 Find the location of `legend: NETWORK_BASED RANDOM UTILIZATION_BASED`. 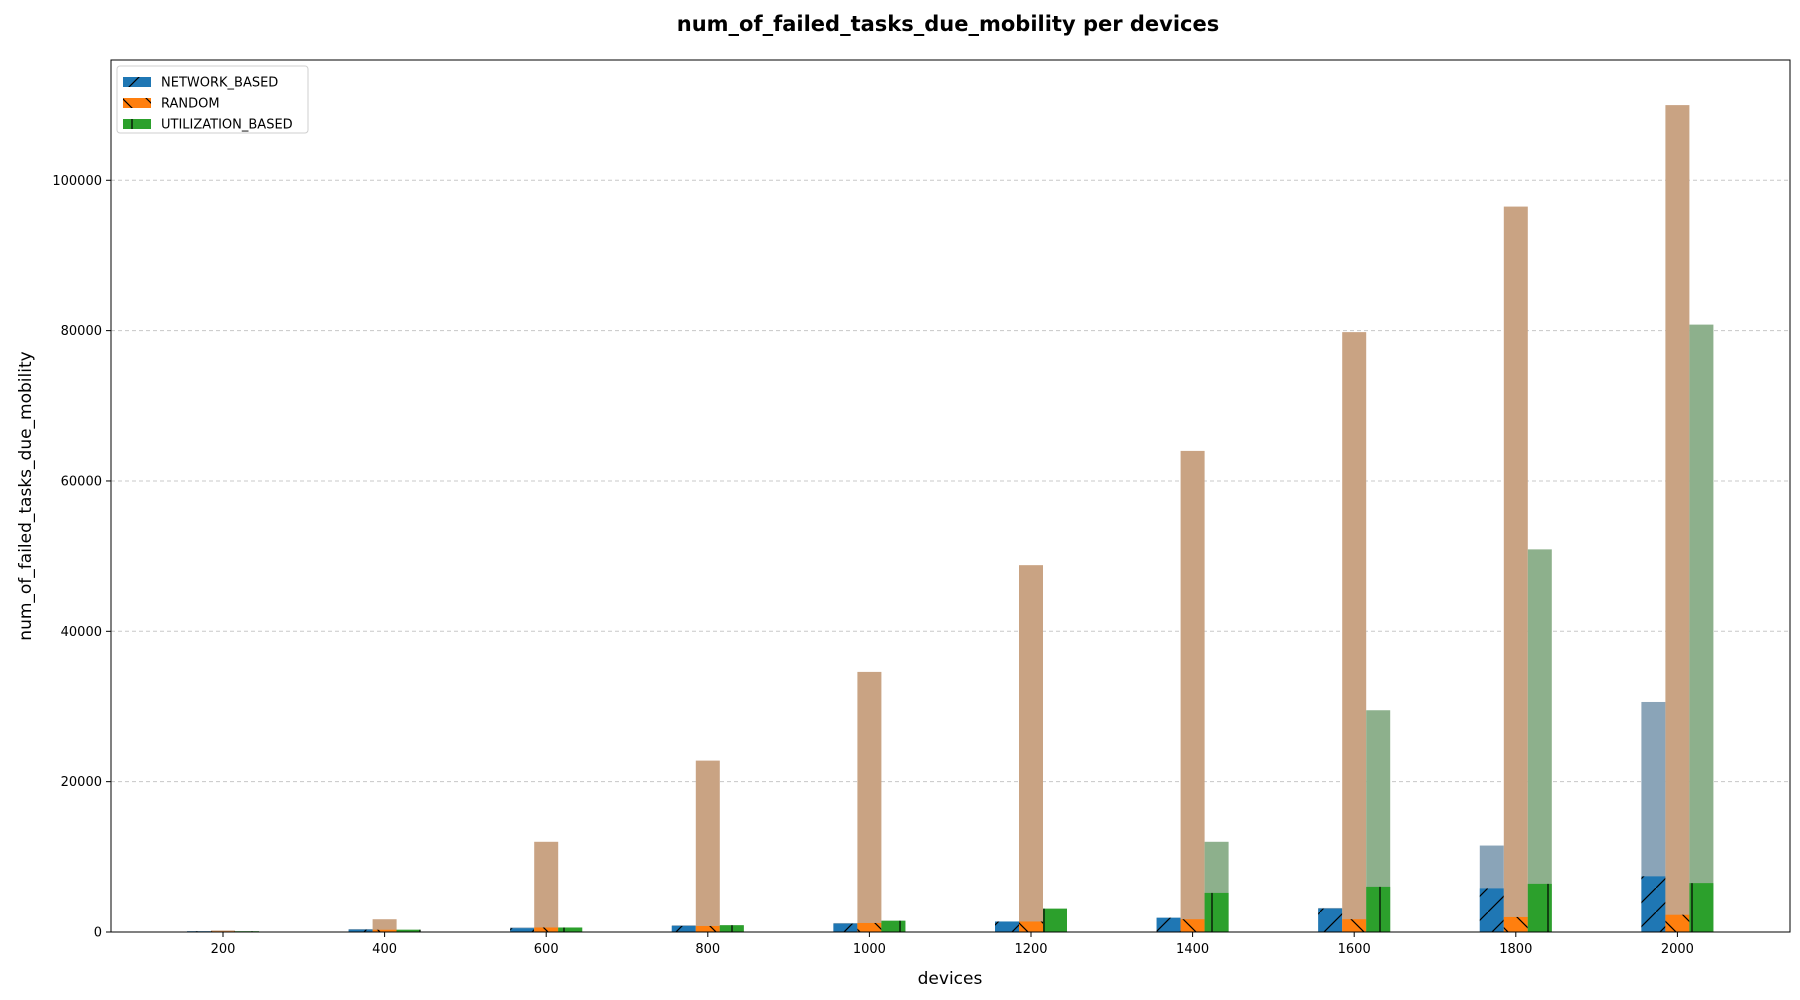

legend: NETWORK_BASED RANDOM UTILIZATION_BASED is located at coordinates (212, 99).